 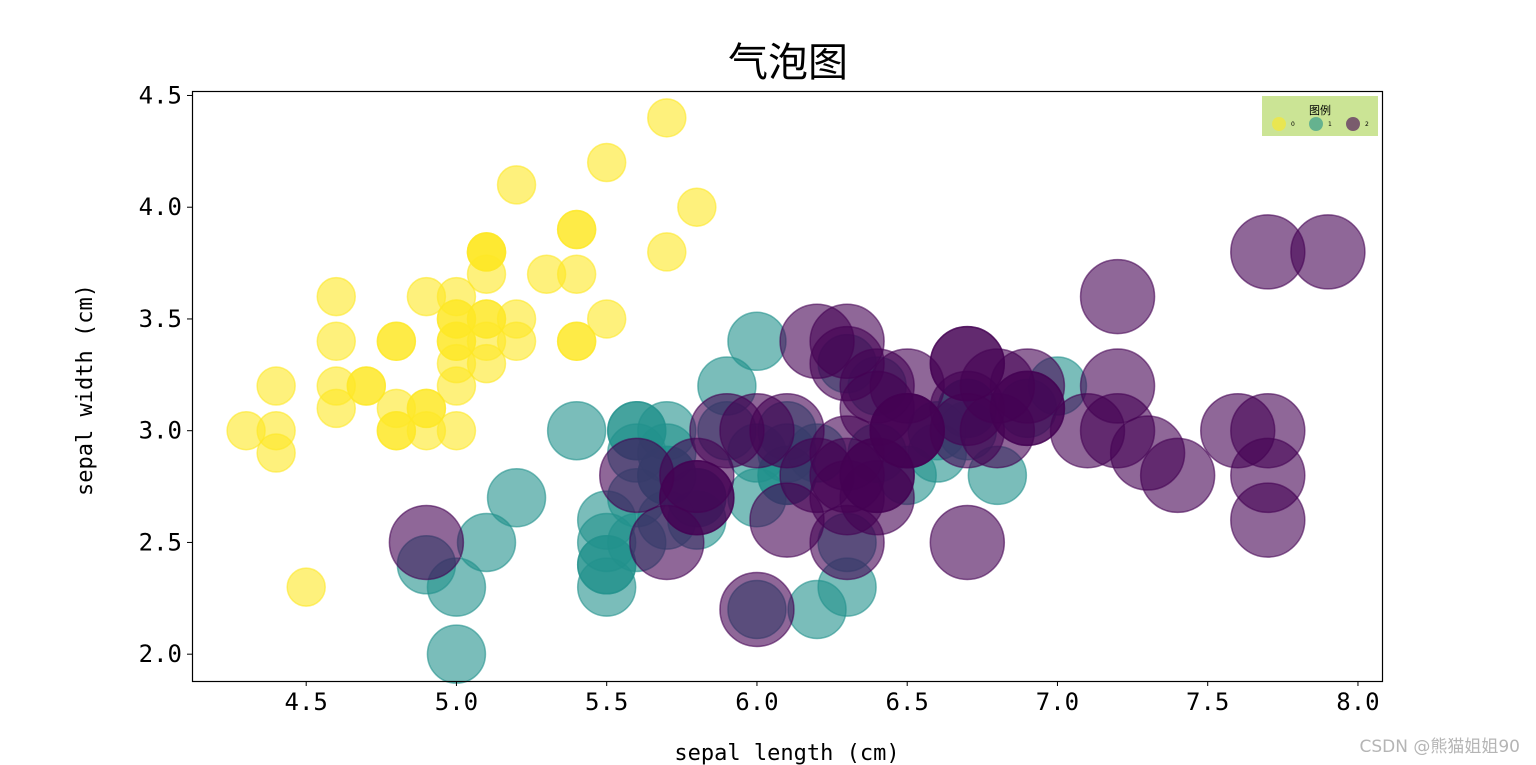 What do you see at coordinates (85, 390) in the screenshot?
I see `y-axis-label: sepal width (cm)` at bounding box center [85, 390].